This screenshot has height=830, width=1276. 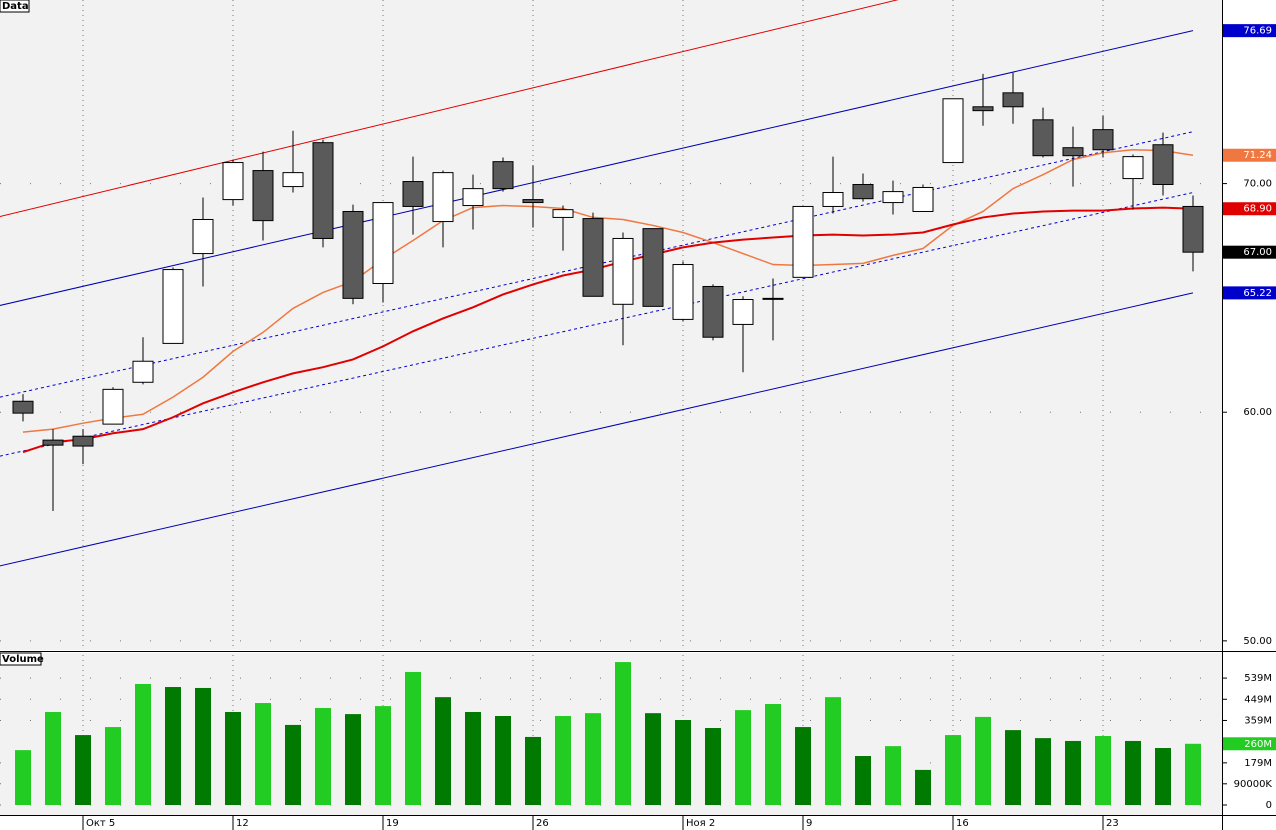 I want to click on x-tick-label: 19, so click(x=392, y=823).